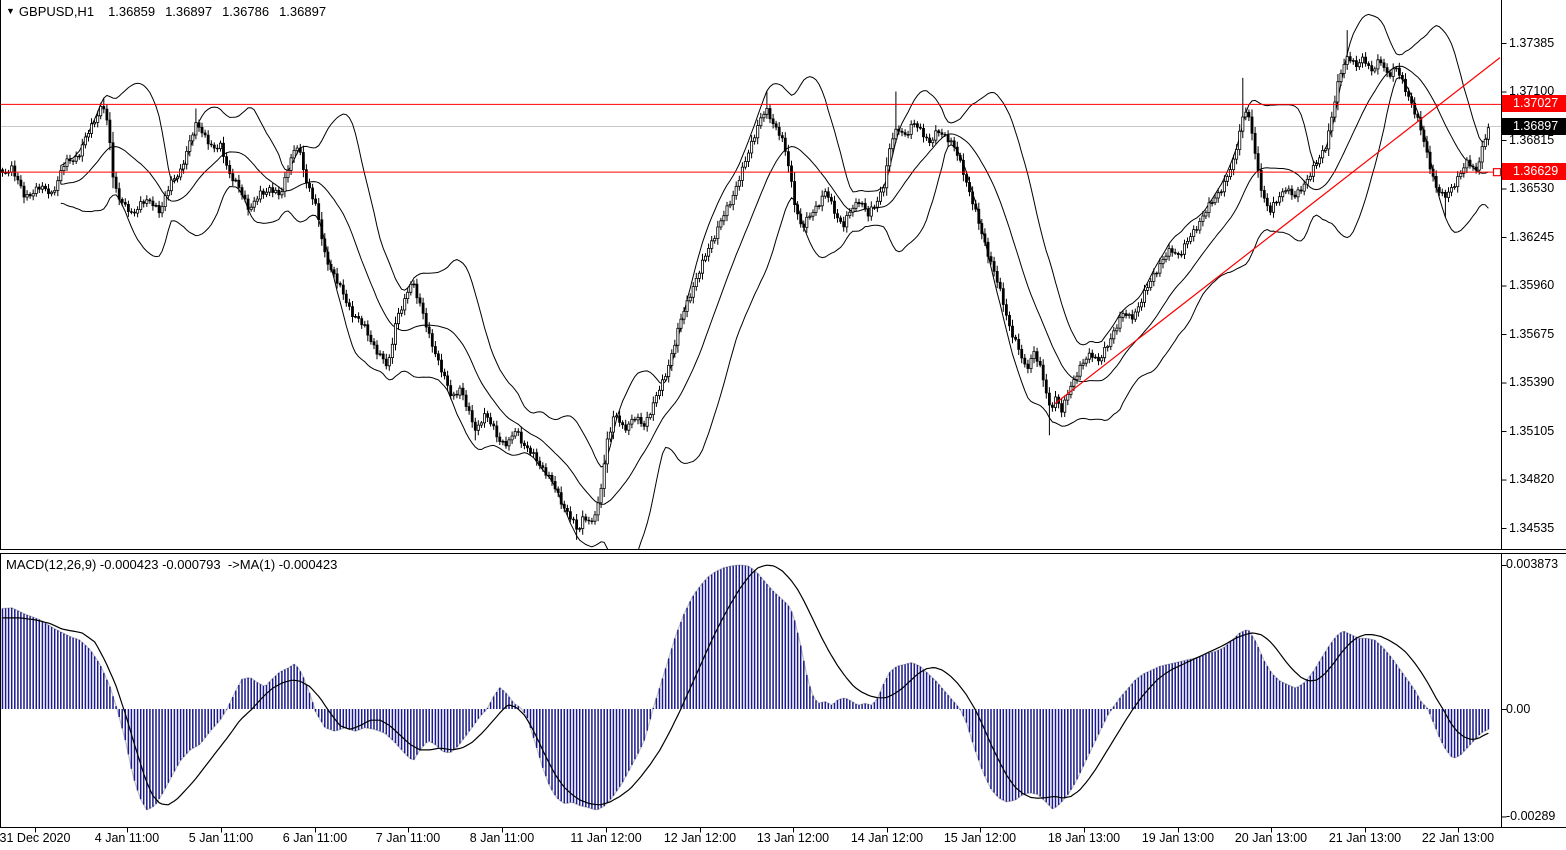  What do you see at coordinates (1365, 838) in the screenshot?
I see `time-axis-label: 21 Jan 13:00` at bounding box center [1365, 838].